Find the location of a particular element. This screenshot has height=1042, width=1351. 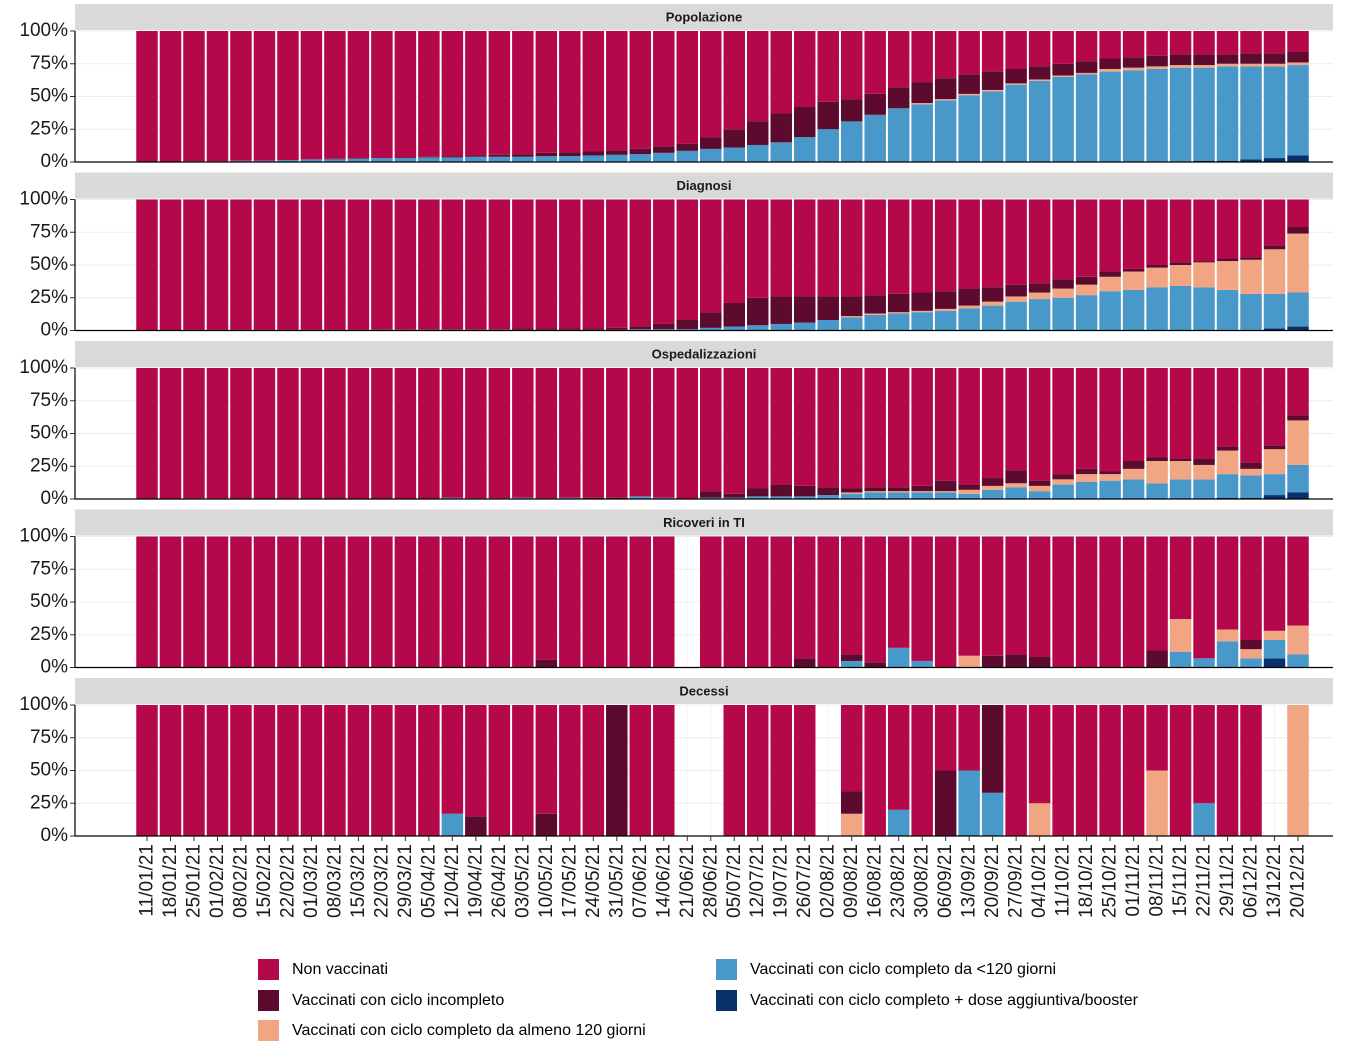

x-tick-label: 25/01/21 is located at coordinates (193, 881).